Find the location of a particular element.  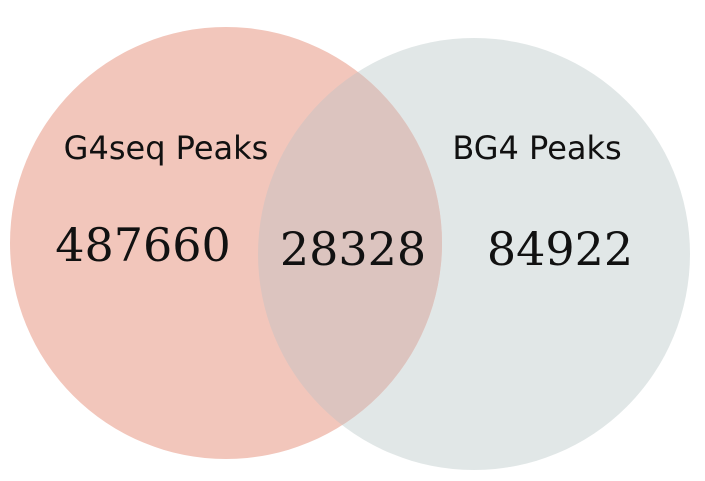

intersection-count: 28328 is located at coordinates (353, 249).